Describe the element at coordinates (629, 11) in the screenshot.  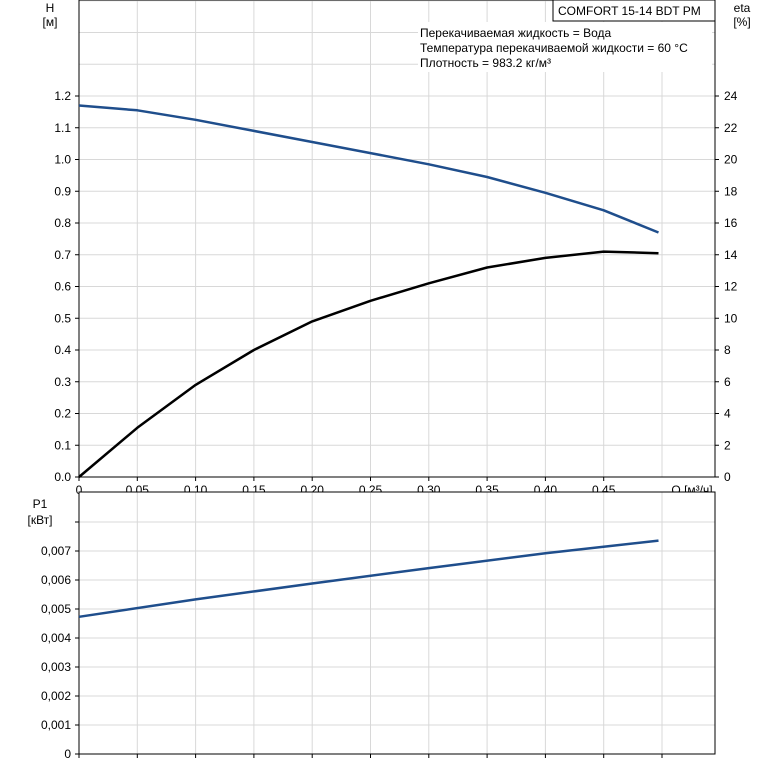
I see `chart-title: COMFORT 15-14 BDT PM` at that location.